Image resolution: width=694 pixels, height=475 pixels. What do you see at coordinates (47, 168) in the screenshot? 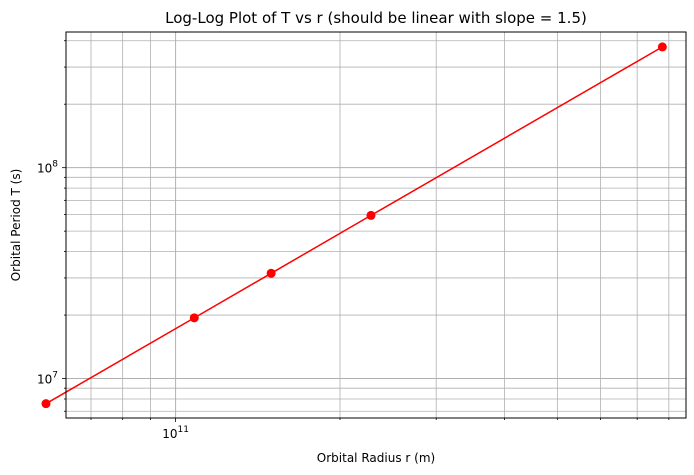
I see `y-tick-label: 10⁸` at bounding box center [47, 168].